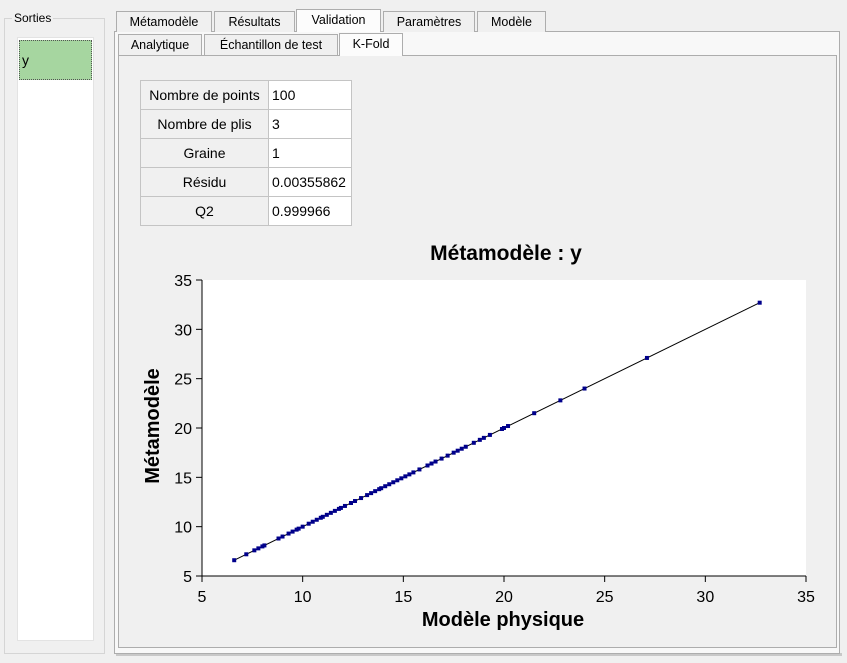 This screenshot has height=663, width=847. Describe the element at coordinates (183, 528) in the screenshot. I see `y-tick-label: 10` at that location.